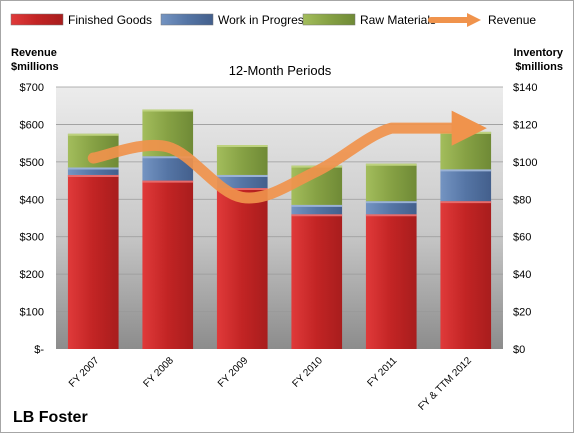  I want to click on right-tick-label: $0, so click(519, 350).